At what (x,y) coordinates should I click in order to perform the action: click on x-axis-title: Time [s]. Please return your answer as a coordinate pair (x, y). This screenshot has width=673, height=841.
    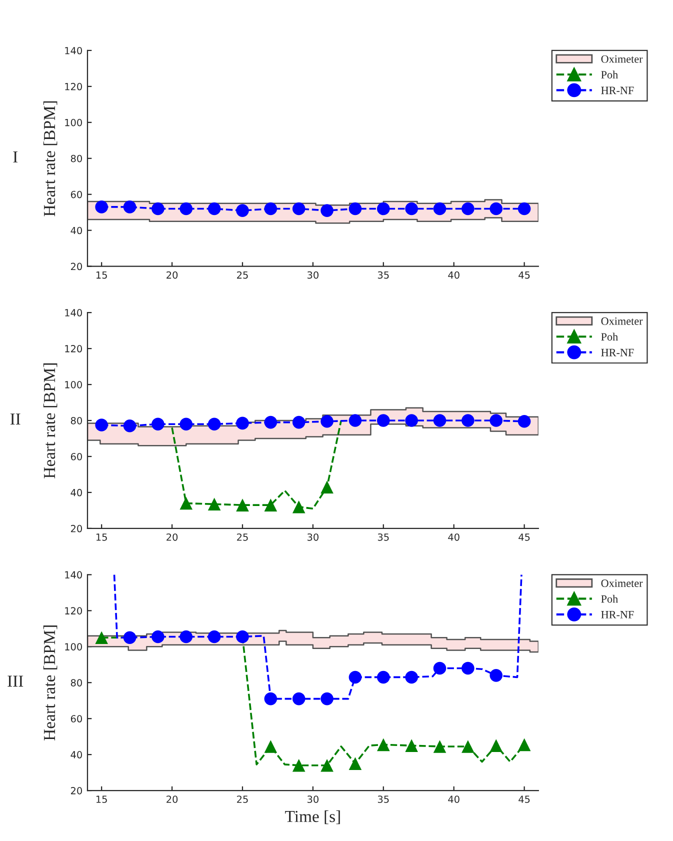
    Looking at the image, I should click on (312, 817).